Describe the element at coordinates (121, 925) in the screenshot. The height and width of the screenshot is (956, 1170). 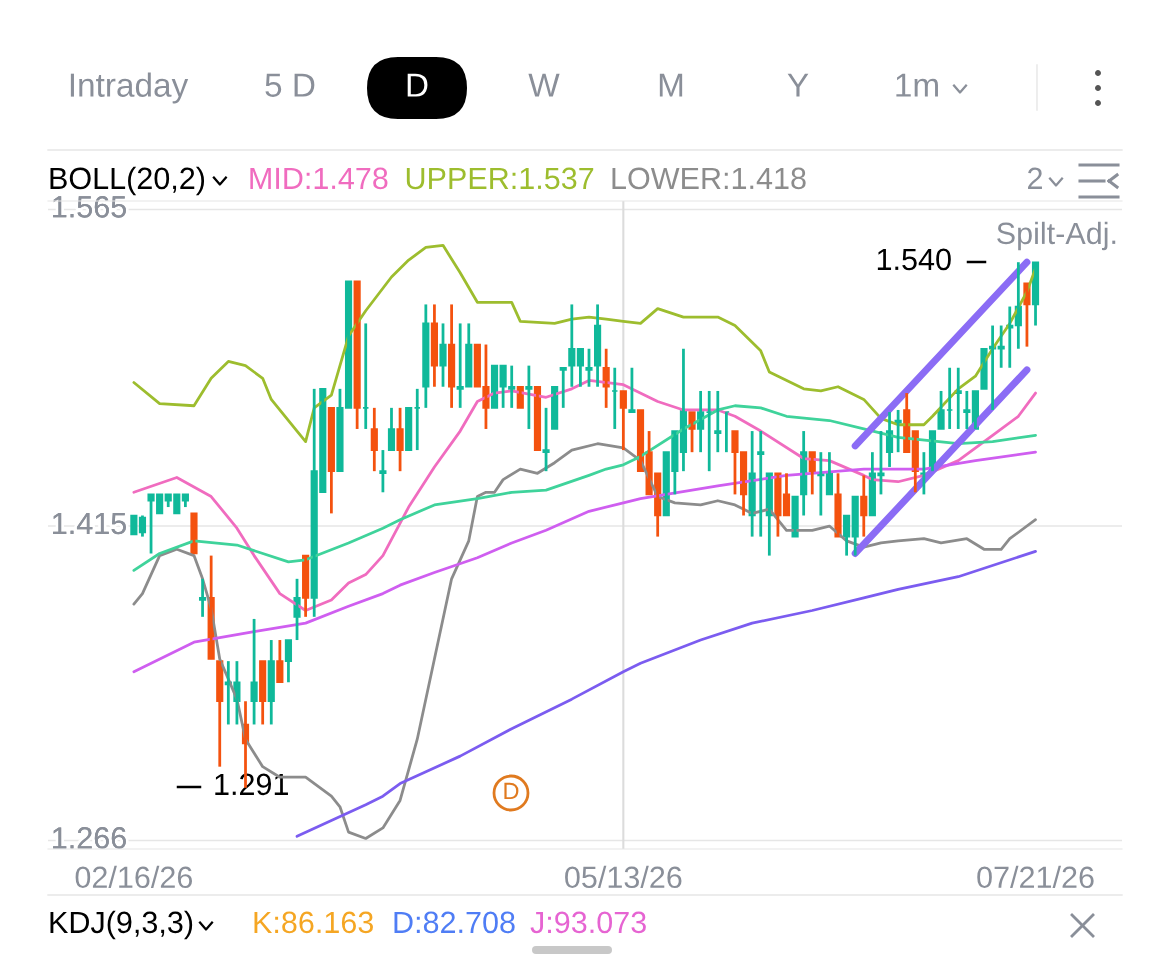
I see `text: KDJ(9,3,3)` at that location.